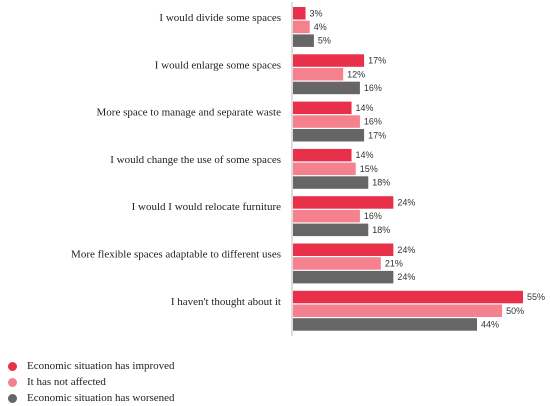 The height and width of the screenshot is (406, 550). I want to click on value-label-not-affected: 12%, so click(356, 74).